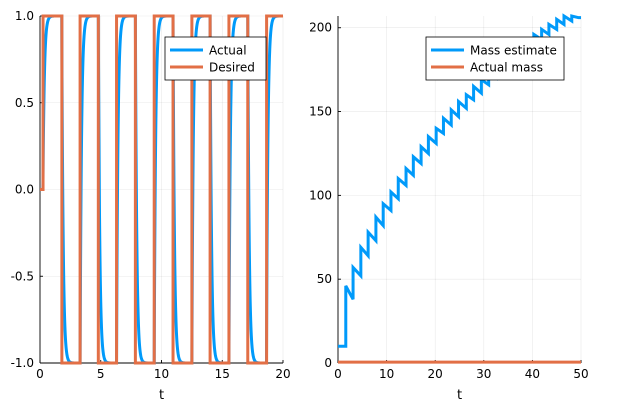  I want to click on legend-label: Actual, so click(228, 51).